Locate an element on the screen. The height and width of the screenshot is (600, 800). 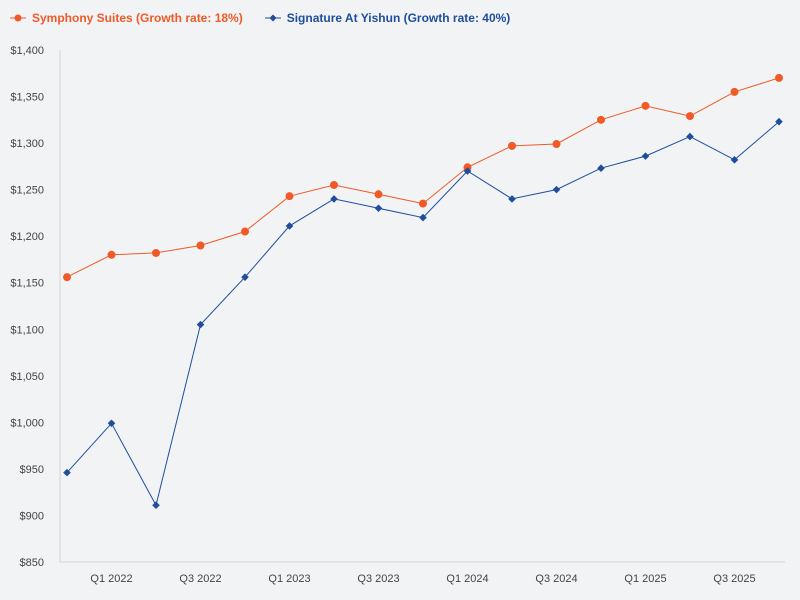
y-tick-label: $1,050 is located at coordinates (27, 377).